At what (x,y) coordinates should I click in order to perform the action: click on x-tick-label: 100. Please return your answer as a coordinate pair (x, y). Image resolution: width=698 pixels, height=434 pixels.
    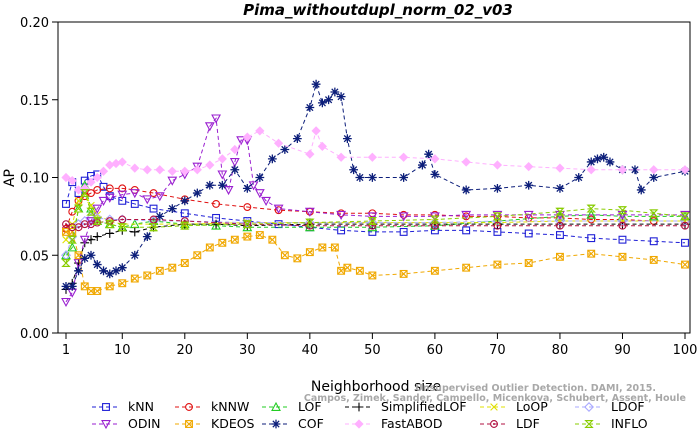
    Looking at the image, I should click on (685, 350).